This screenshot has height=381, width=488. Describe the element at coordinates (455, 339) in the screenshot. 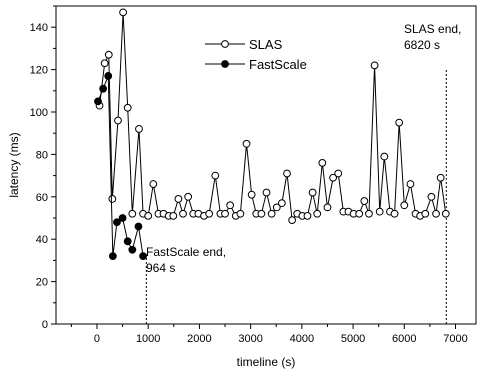

I see `x-tick-label: 7000` at that location.